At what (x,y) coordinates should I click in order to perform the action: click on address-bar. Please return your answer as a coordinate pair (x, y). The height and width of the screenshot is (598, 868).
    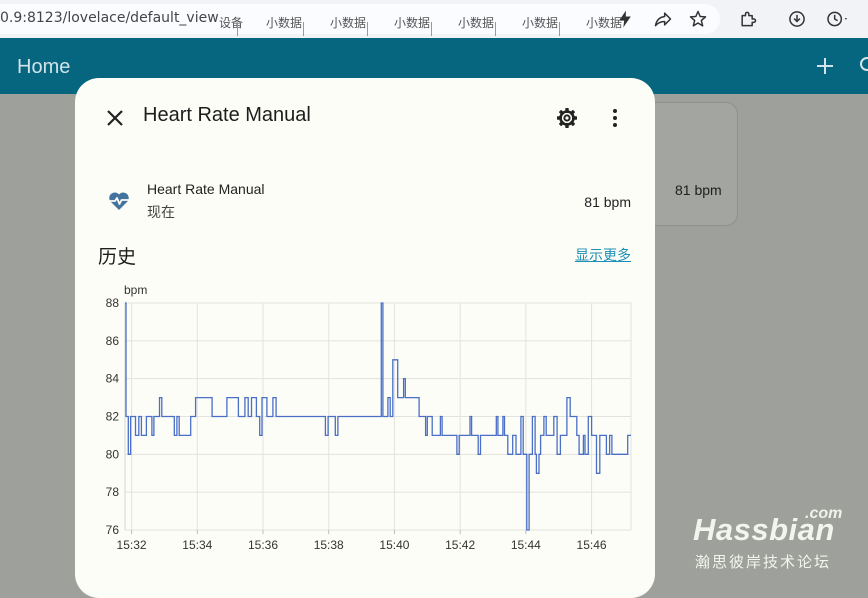
    Looking at the image, I should click on (360, 19).